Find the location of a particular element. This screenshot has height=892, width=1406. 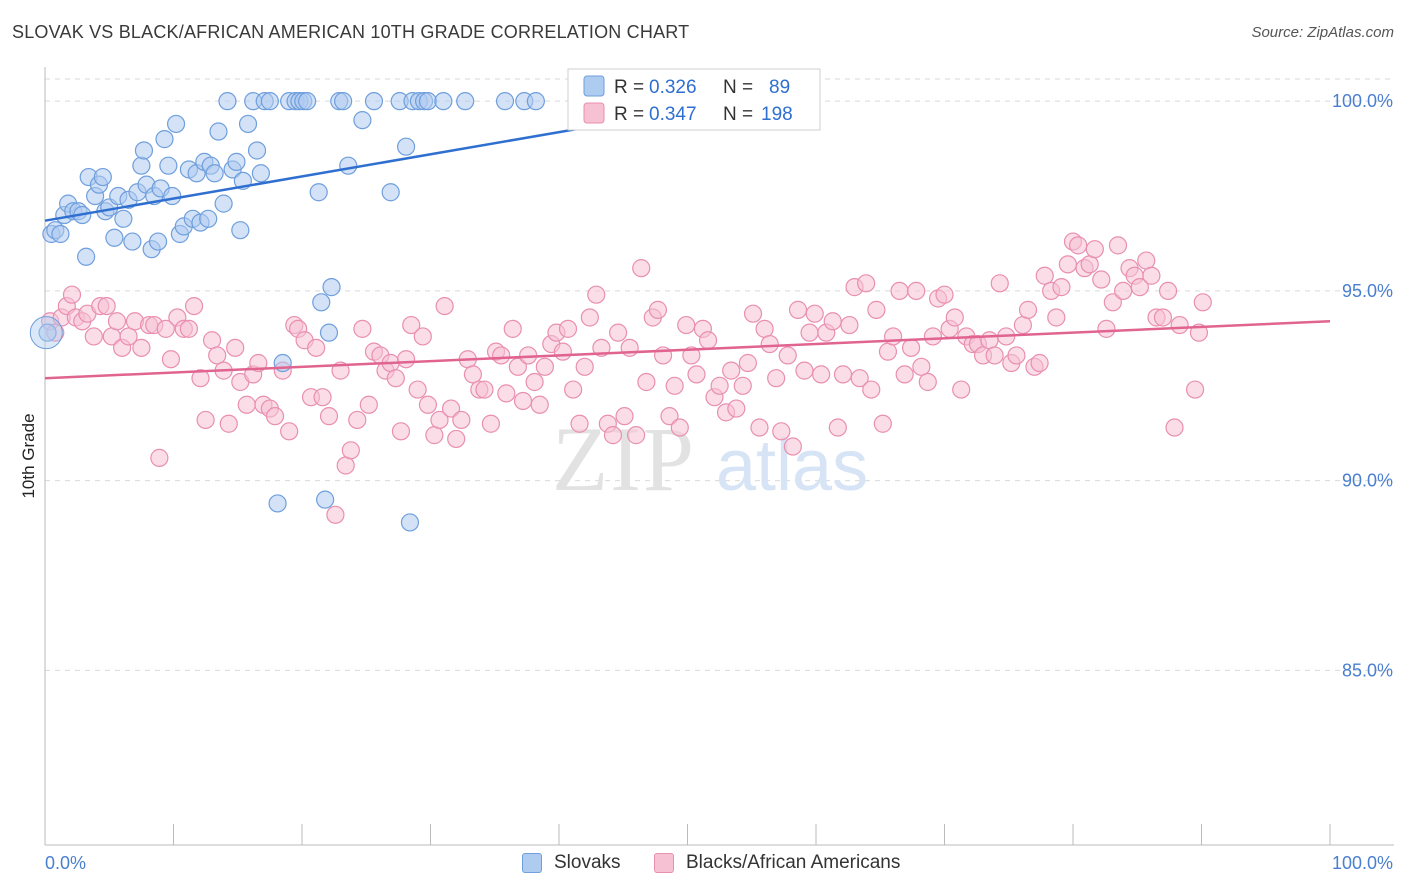

y-tick-label: 95.0% is located at coordinates (1367, 291).